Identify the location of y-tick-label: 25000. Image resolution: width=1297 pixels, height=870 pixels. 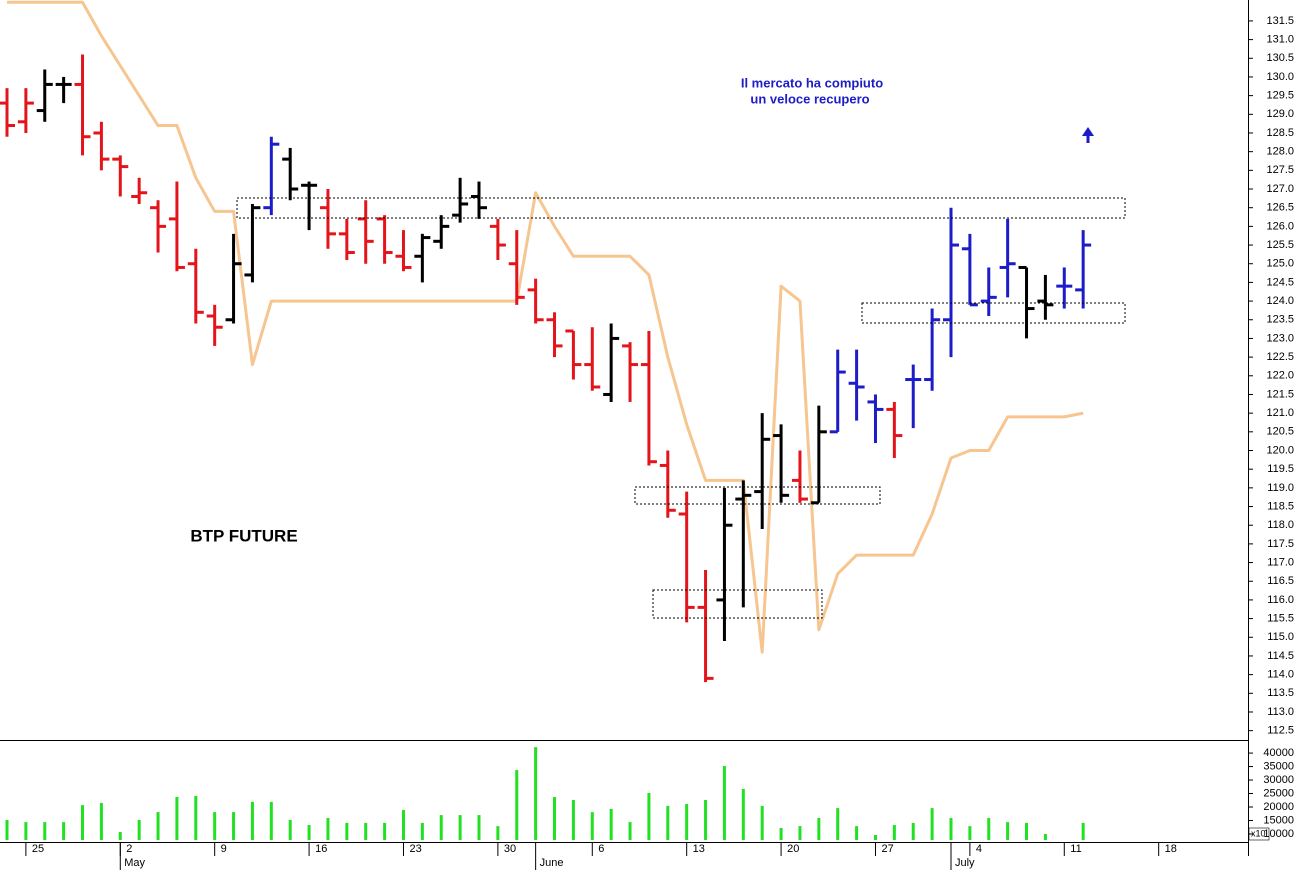
(1278, 793).